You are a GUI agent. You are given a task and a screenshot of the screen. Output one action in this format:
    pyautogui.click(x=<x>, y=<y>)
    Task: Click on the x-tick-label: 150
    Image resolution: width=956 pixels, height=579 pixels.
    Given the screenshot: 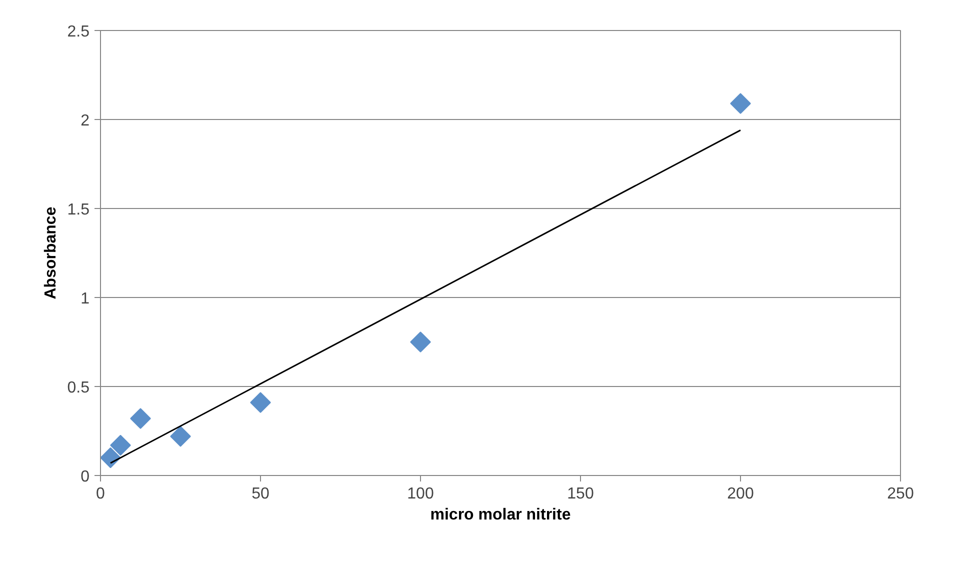 What is the action you would take?
    pyautogui.click(x=580, y=494)
    